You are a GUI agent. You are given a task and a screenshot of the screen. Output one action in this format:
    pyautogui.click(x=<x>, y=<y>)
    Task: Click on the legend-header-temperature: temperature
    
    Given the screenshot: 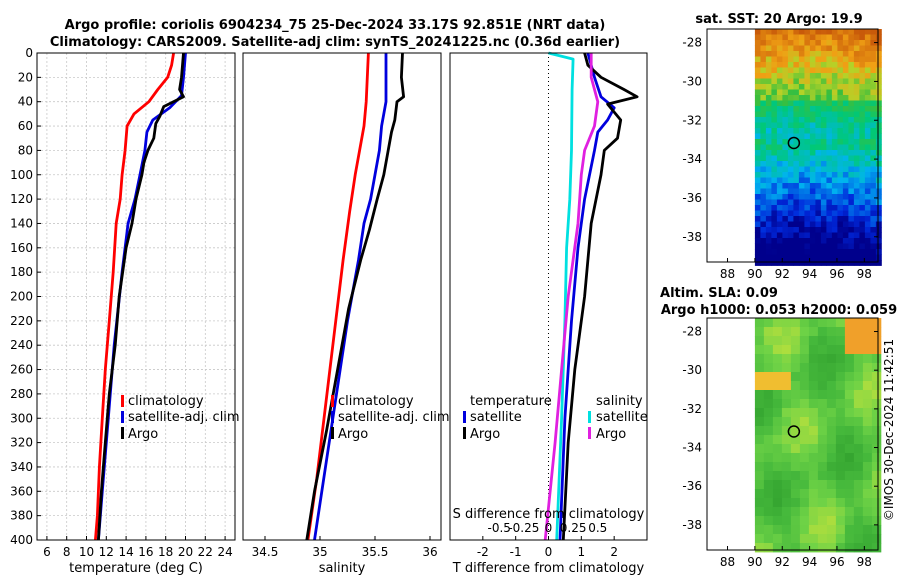 What is the action you would take?
    pyautogui.click(x=511, y=401)
    